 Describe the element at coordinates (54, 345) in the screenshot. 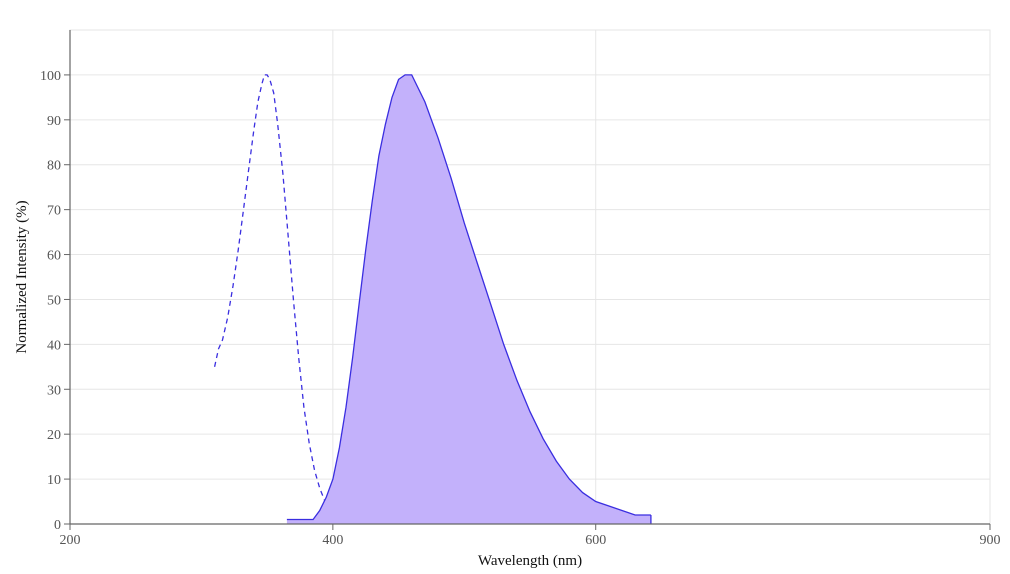

I see `y-tick-label: 40` at that location.